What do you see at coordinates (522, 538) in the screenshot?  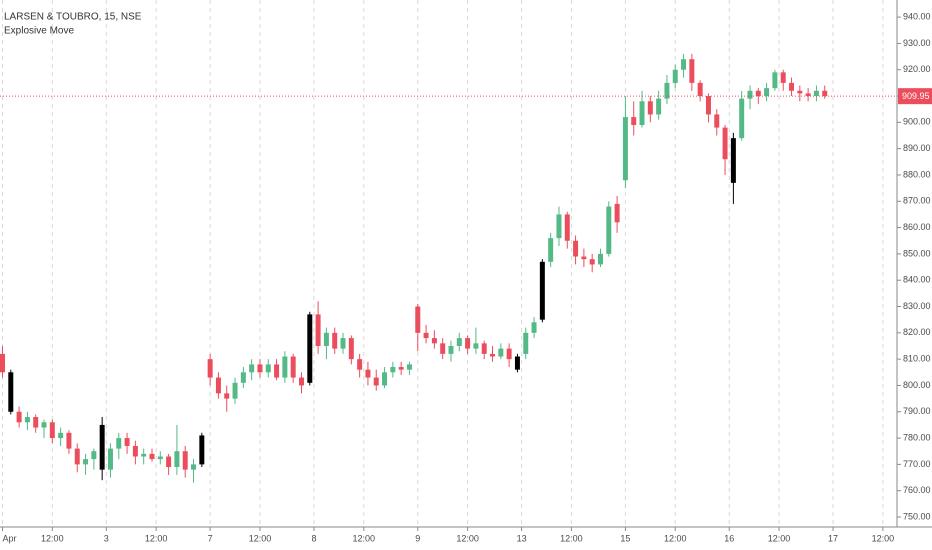 I see `x-tick-label: 13` at bounding box center [522, 538].